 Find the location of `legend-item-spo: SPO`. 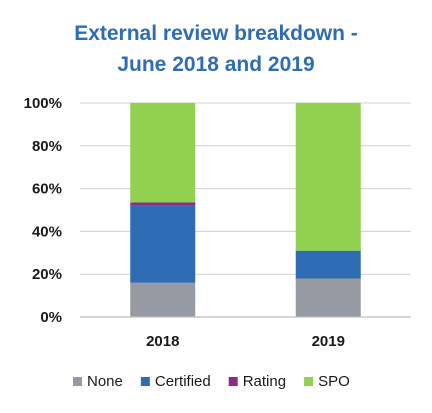

legend-item-spo: SPO is located at coordinates (327, 381).